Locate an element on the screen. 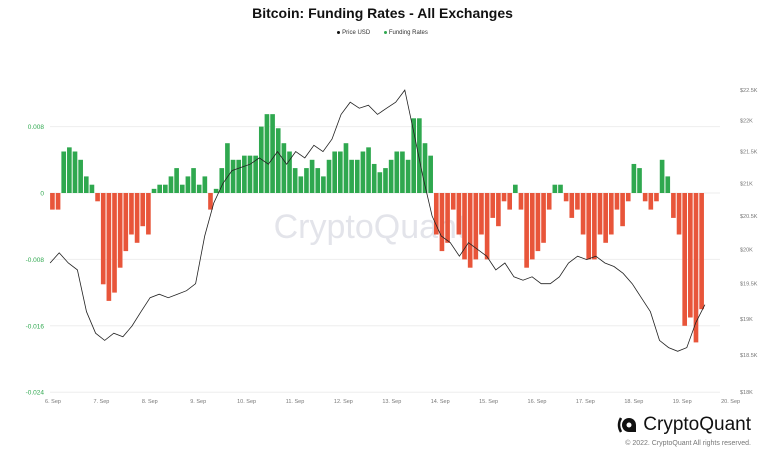 Image resolution: width=765 pixels, height=456 pixels. brand-logo: CryptoQuant is located at coordinates (684, 425).